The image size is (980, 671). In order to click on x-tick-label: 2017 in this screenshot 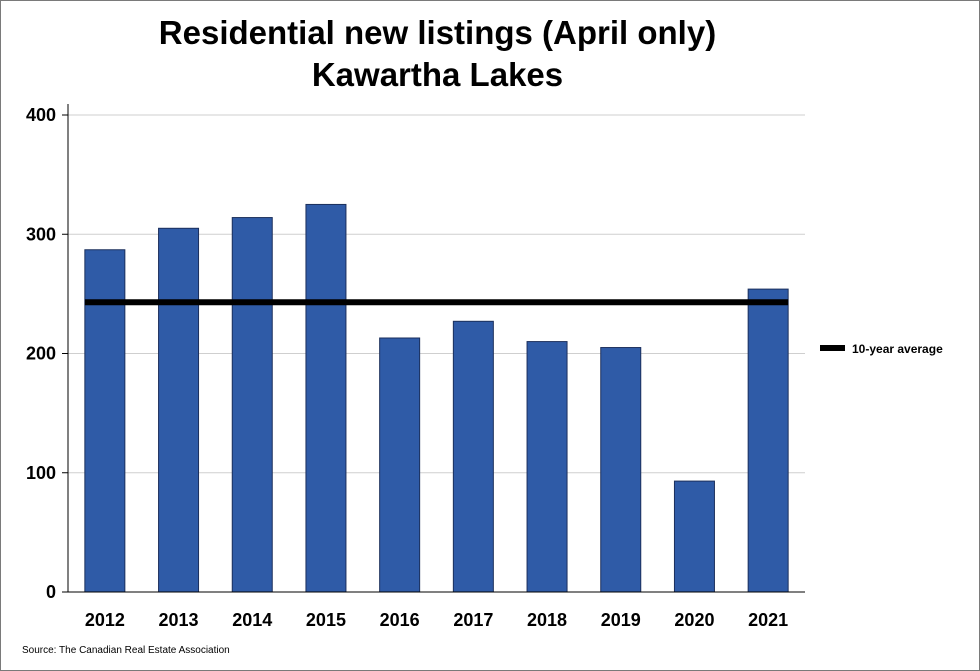, I will do `click(473, 620)`.